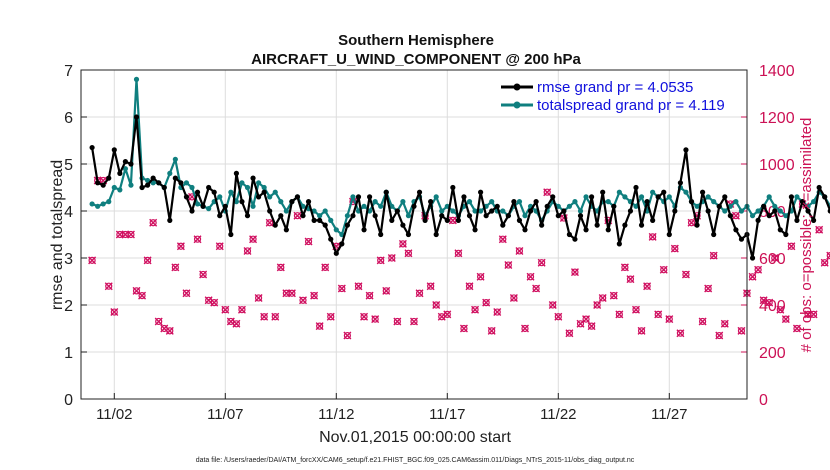  What do you see at coordinates (777, 118) in the screenshot?
I see `y-tick-label-right: 1200` at bounding box center [777, 118].